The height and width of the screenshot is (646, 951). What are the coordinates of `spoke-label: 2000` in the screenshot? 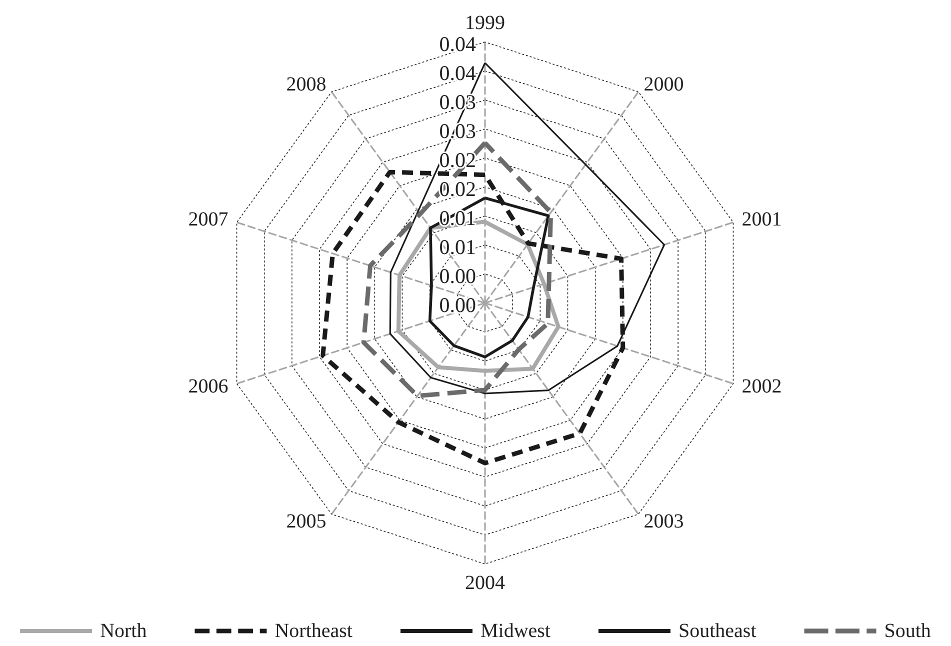 It's located at (664, 85).